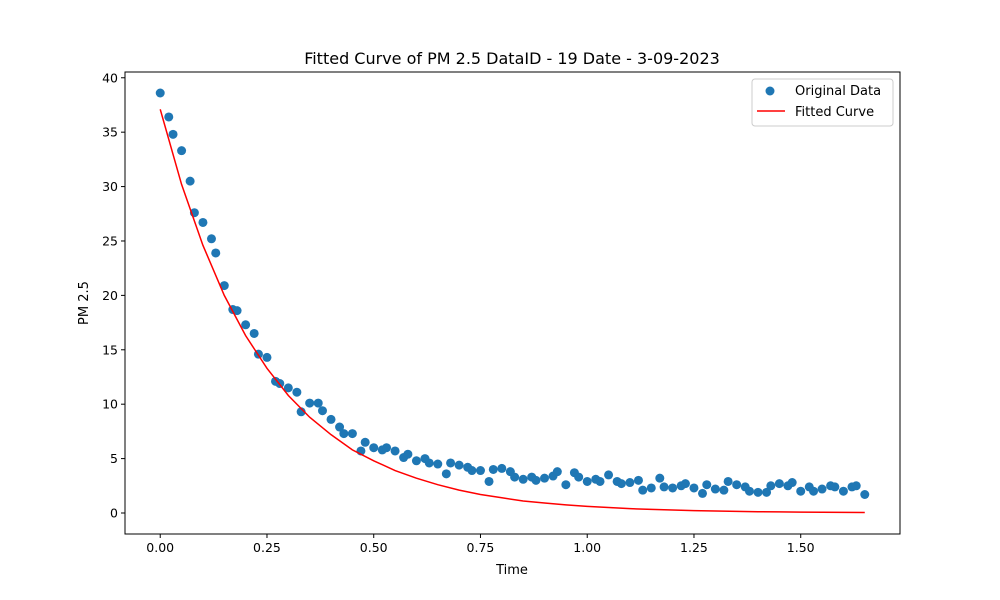 The image size is (1000, 600). I want to click on x-tick-label: 1.25, so click(694, 547).